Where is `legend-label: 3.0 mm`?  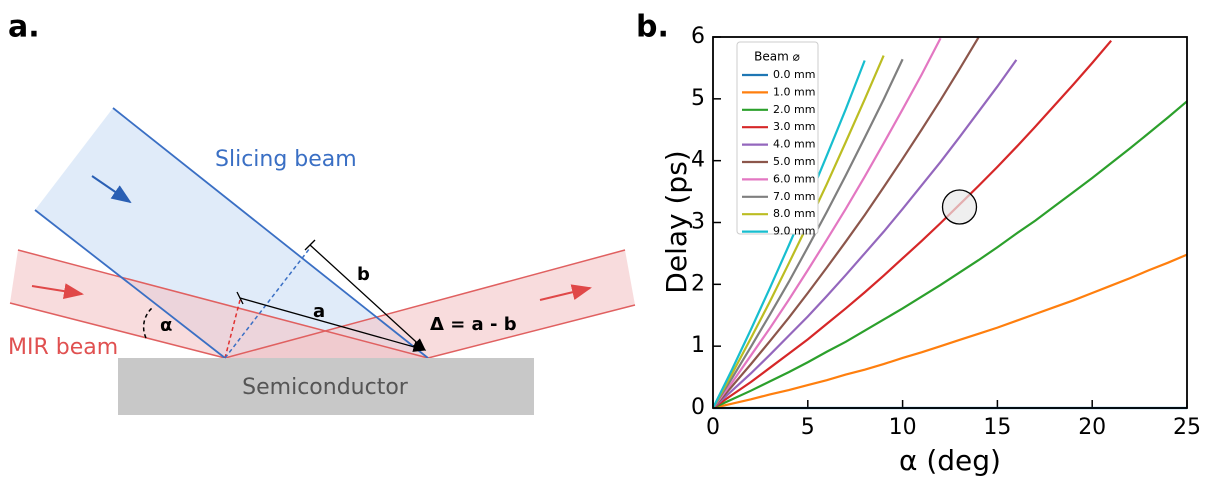 legend-label: 3.0 mm is located at coordinates (794, 126).